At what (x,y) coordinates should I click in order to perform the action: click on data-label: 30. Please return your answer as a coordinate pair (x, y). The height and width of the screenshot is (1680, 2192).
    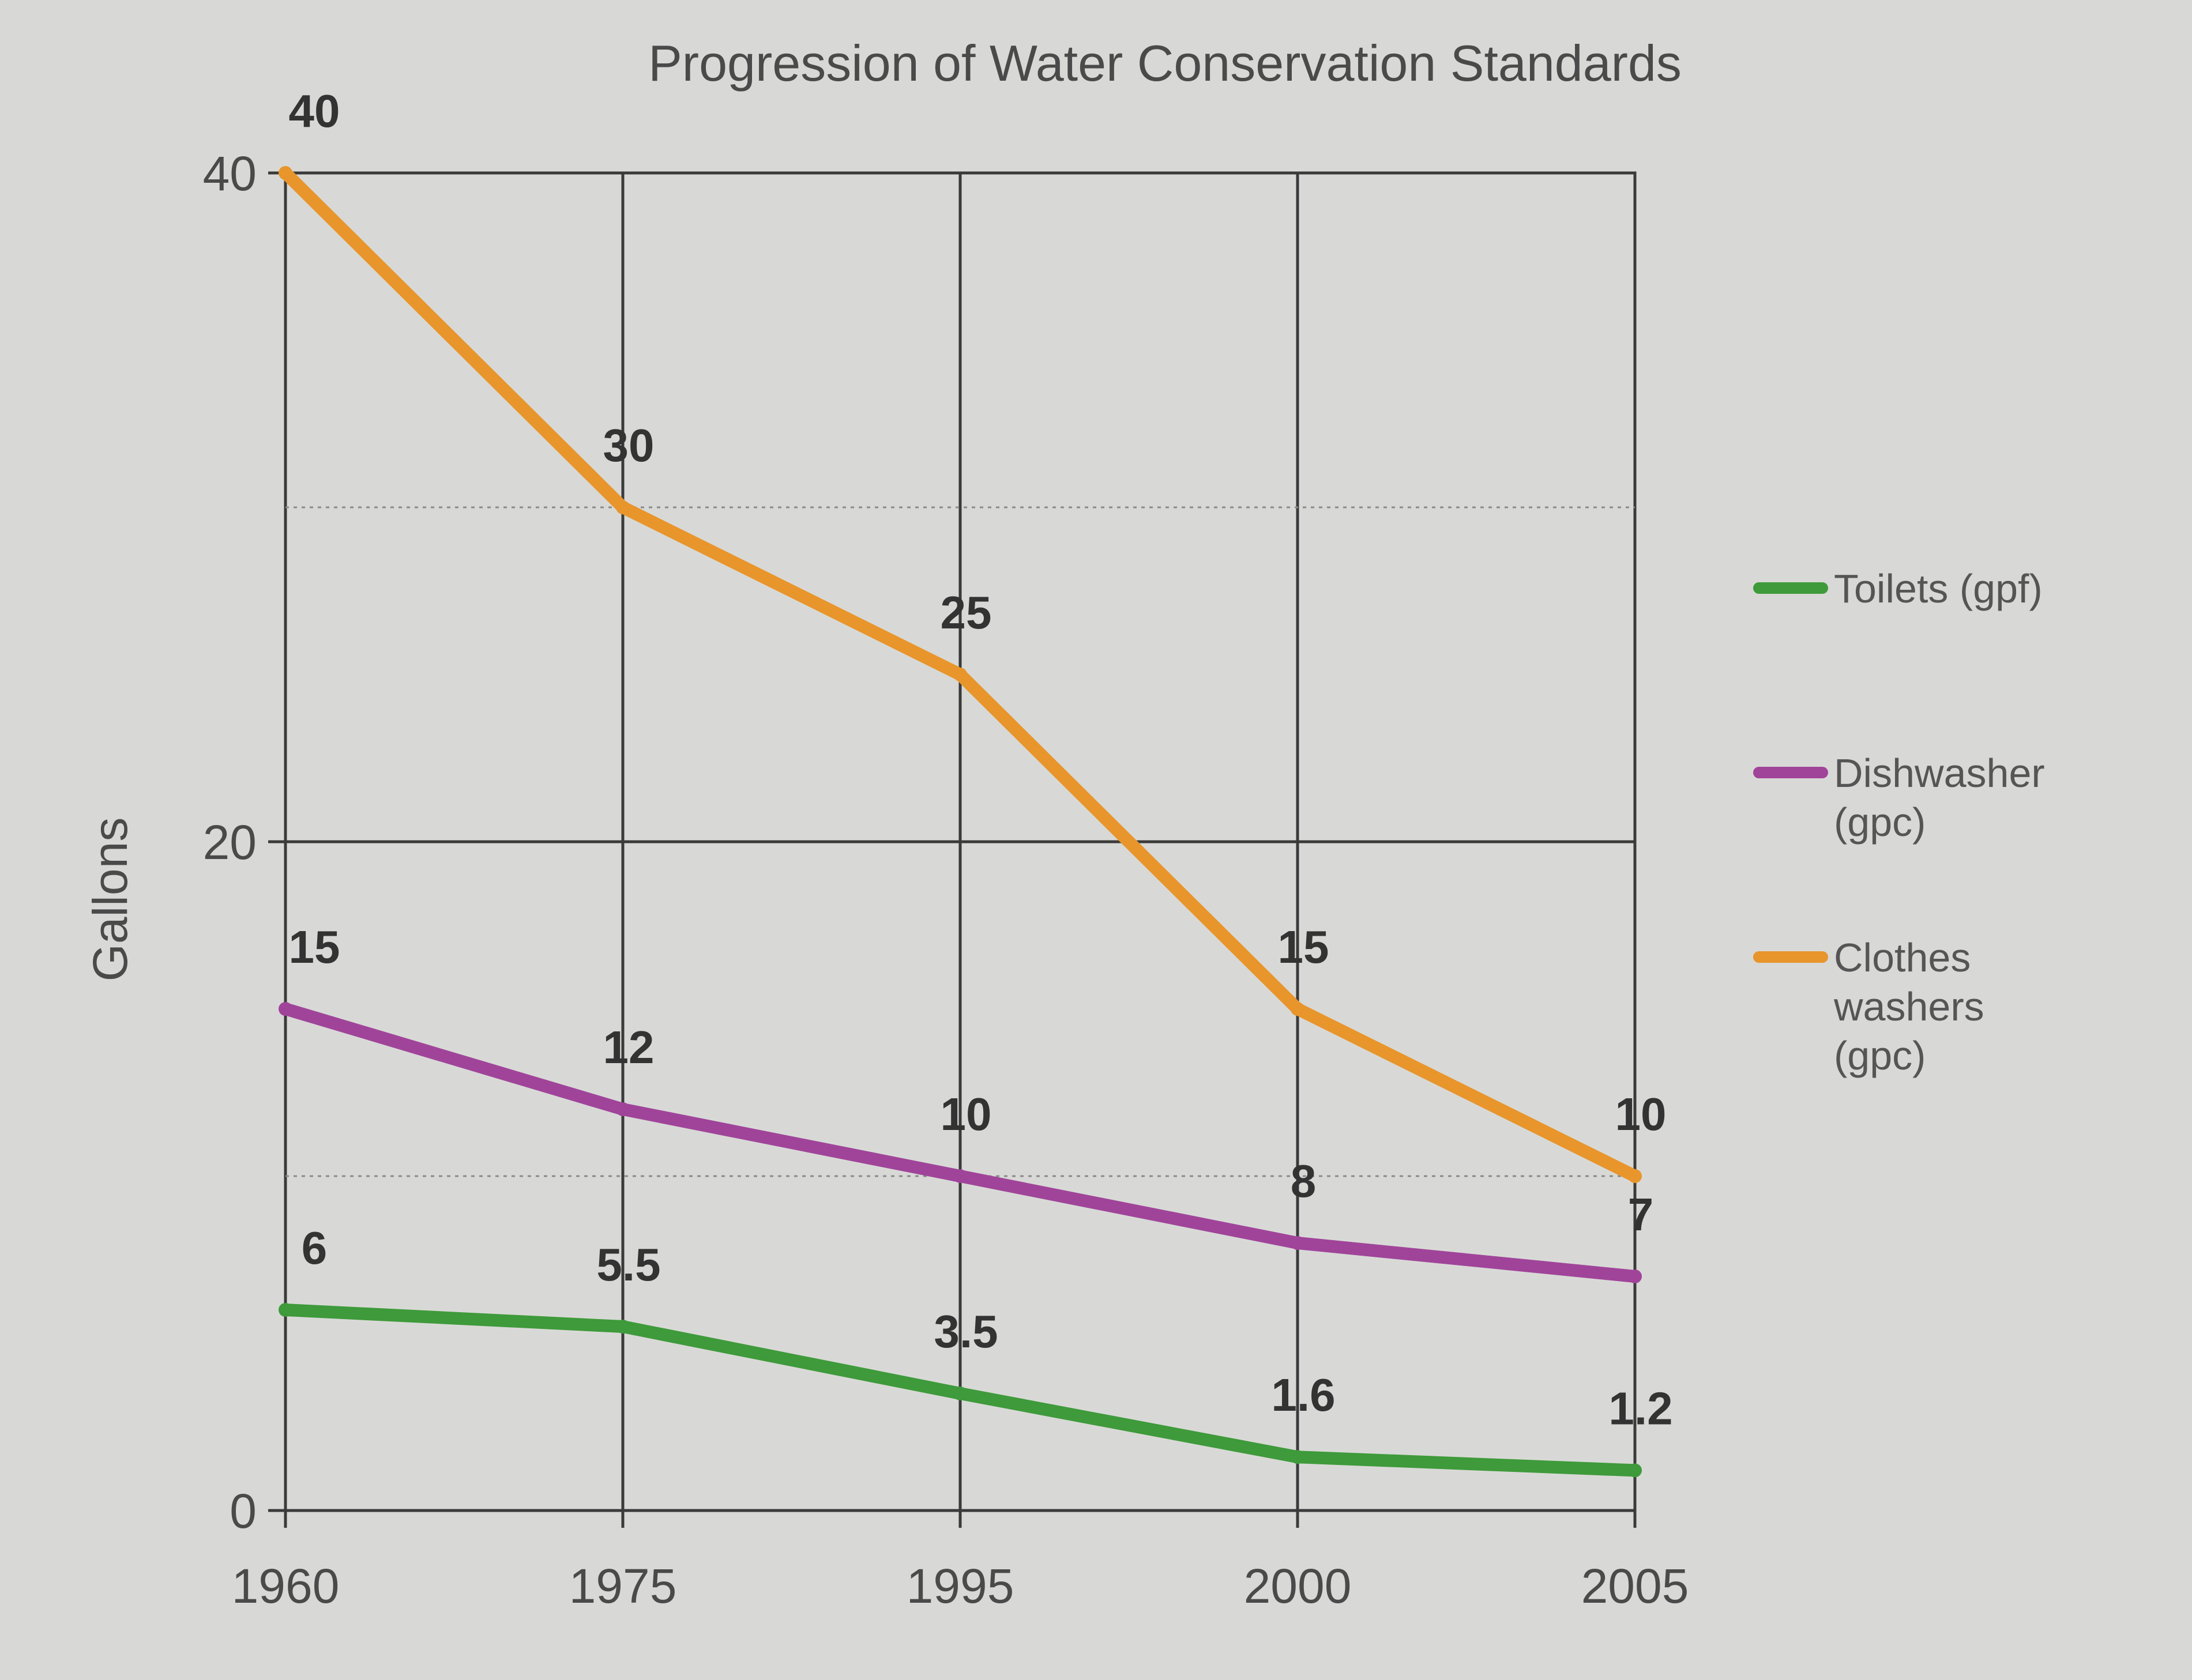
    Looking at the image, I should click on (629, 446).